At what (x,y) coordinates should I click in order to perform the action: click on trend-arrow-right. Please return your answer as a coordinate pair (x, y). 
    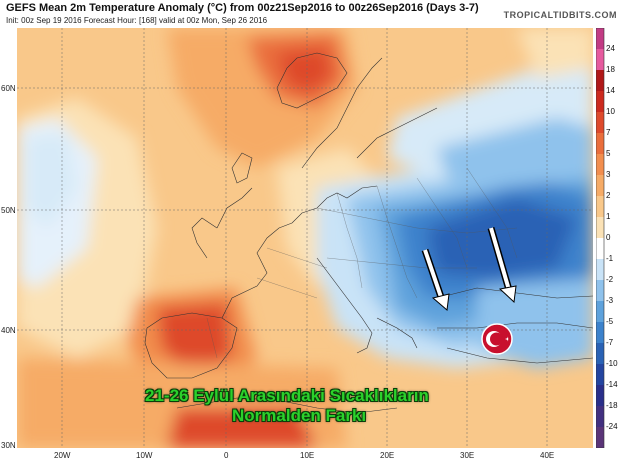
    Looking at the image, I should click on (502, 265).